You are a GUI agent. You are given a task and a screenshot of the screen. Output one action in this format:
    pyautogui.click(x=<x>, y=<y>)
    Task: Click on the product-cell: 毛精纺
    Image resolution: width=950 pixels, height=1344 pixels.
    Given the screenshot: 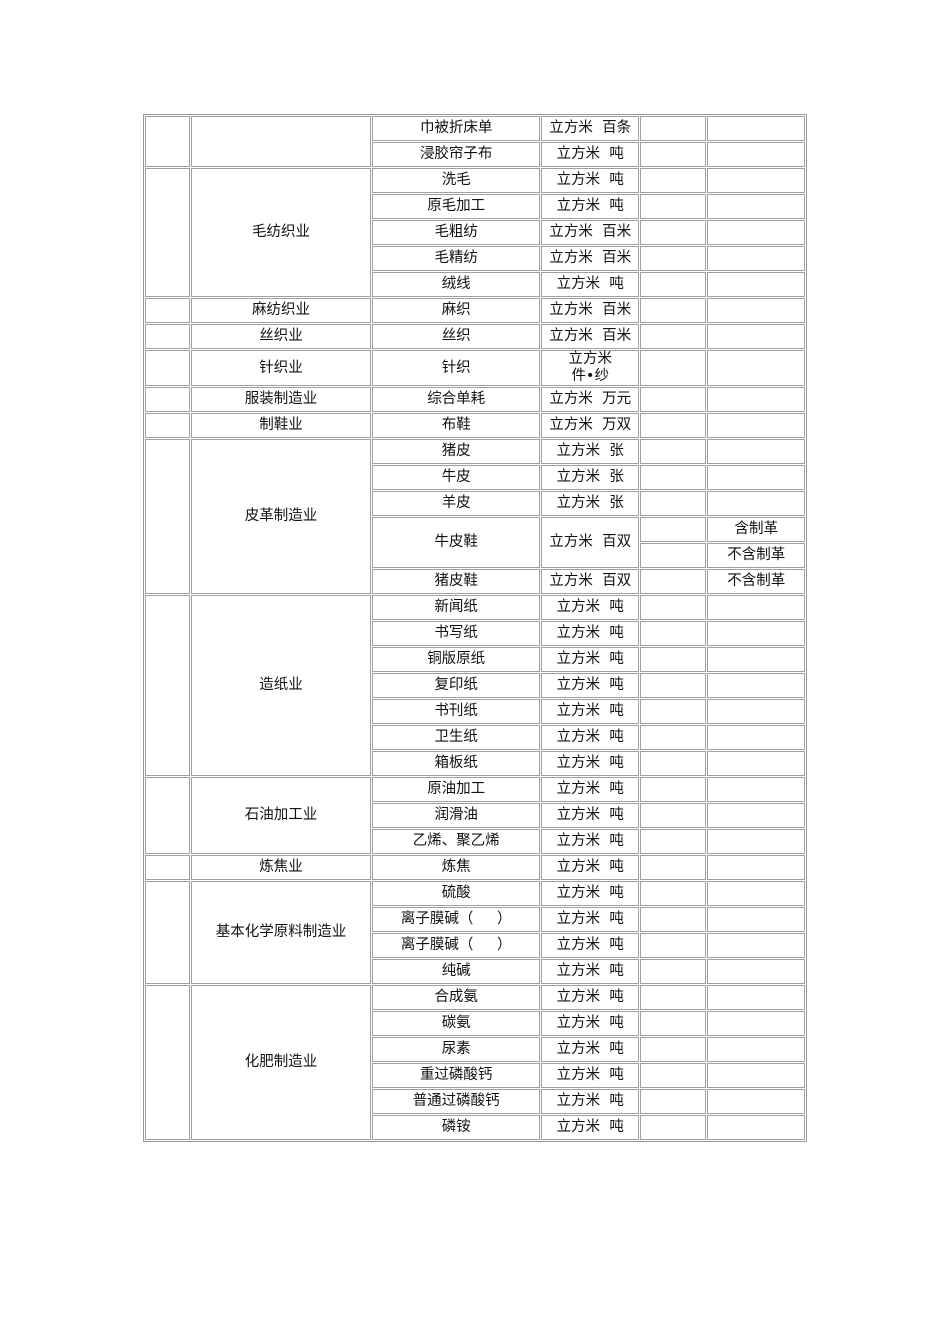 What is the action you would take?
    pyautogui.click(x=456, y=258)
    